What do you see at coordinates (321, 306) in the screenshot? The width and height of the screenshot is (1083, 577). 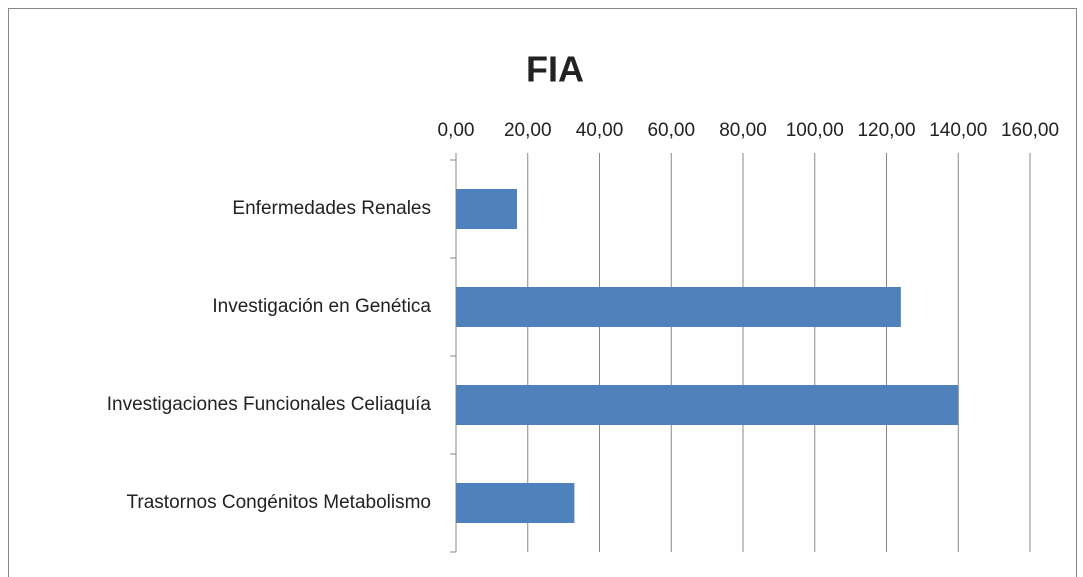 I see `y-tick-label: Investigación en Genética` at bounding box center [321, 306].